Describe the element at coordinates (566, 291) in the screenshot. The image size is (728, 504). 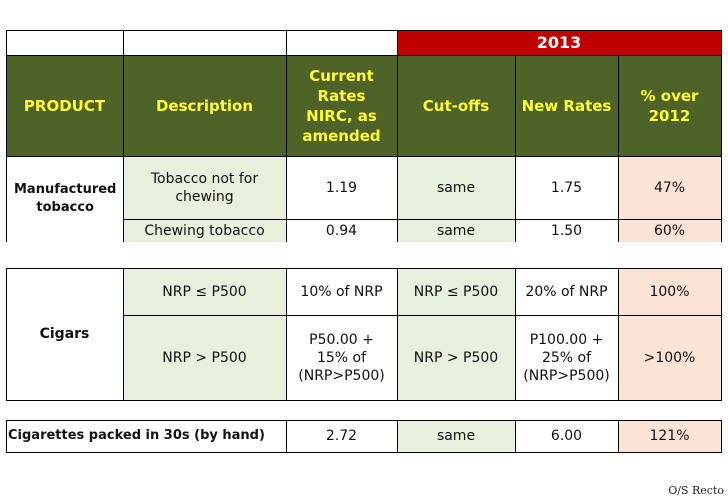
I see `cigars-row1-new: 20% of NRP` at that location.